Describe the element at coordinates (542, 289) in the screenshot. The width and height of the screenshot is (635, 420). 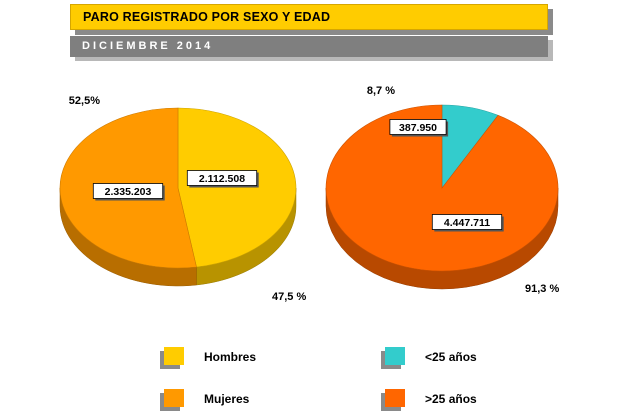
I see `pie-edad-percent-label-1: 91,3 %` at that location.